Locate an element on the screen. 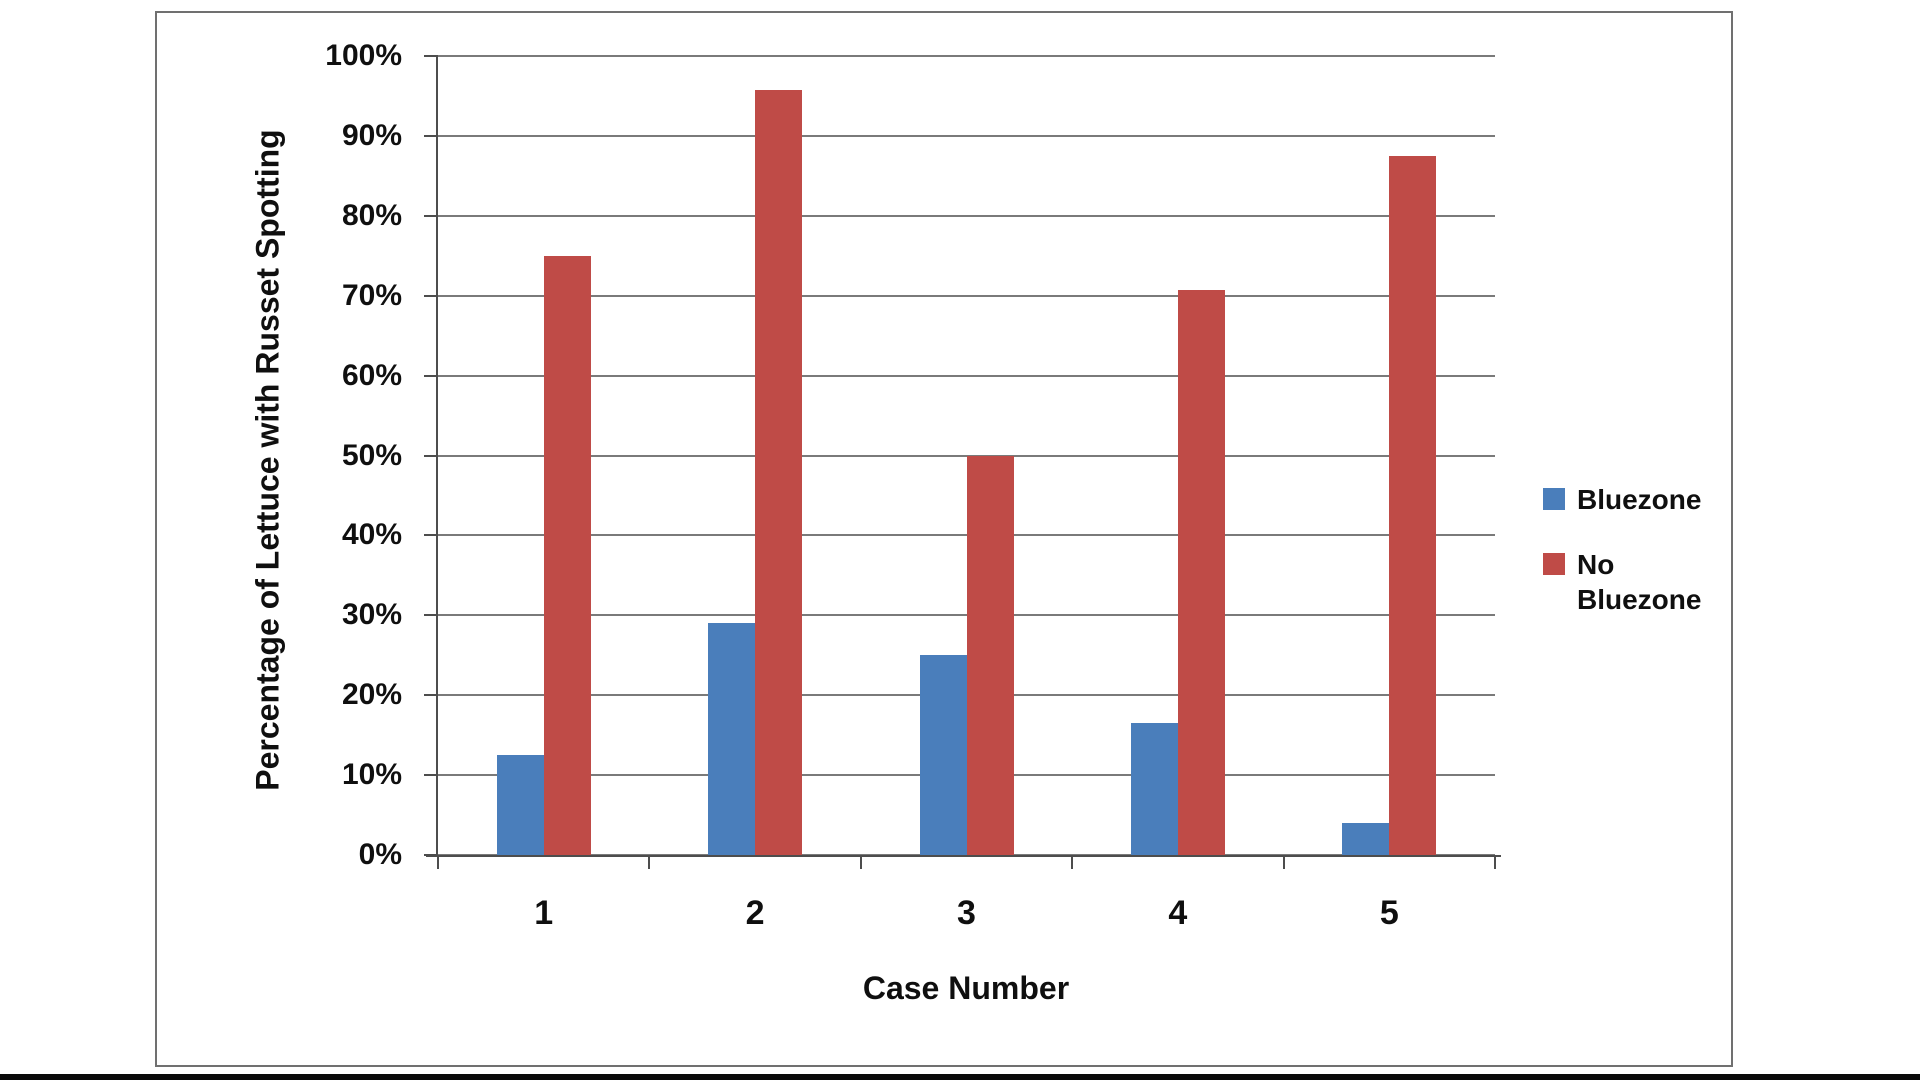 The width and height of the screenshot is (1920, 1080). legend-item-no-bluezone: No Bluezone is located at coordinates (1638, 582).